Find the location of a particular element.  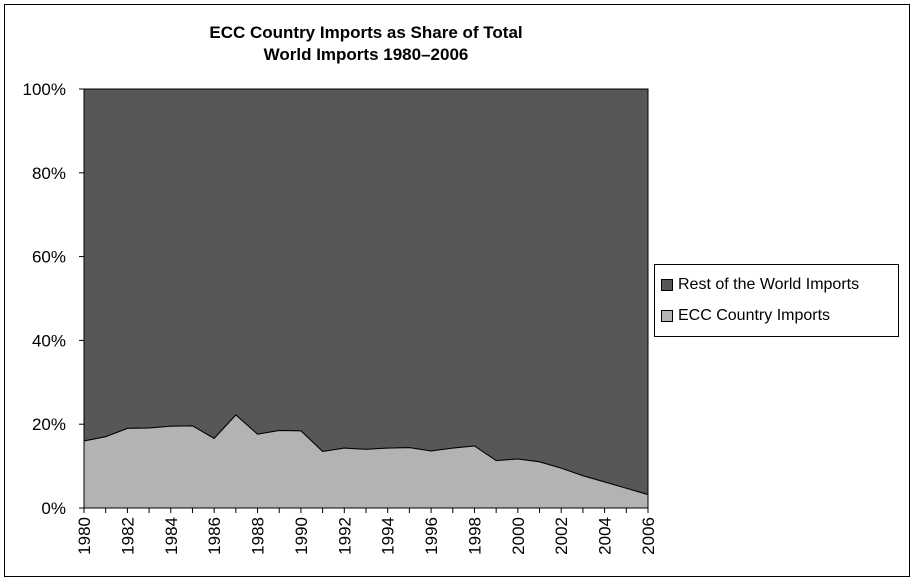

y-tick-label: 0% is located at coordinates (53, 508).